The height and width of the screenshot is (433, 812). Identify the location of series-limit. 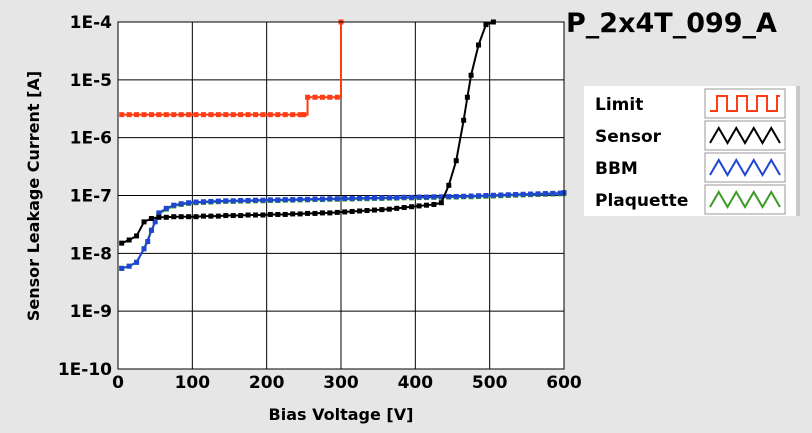
(231, 68).